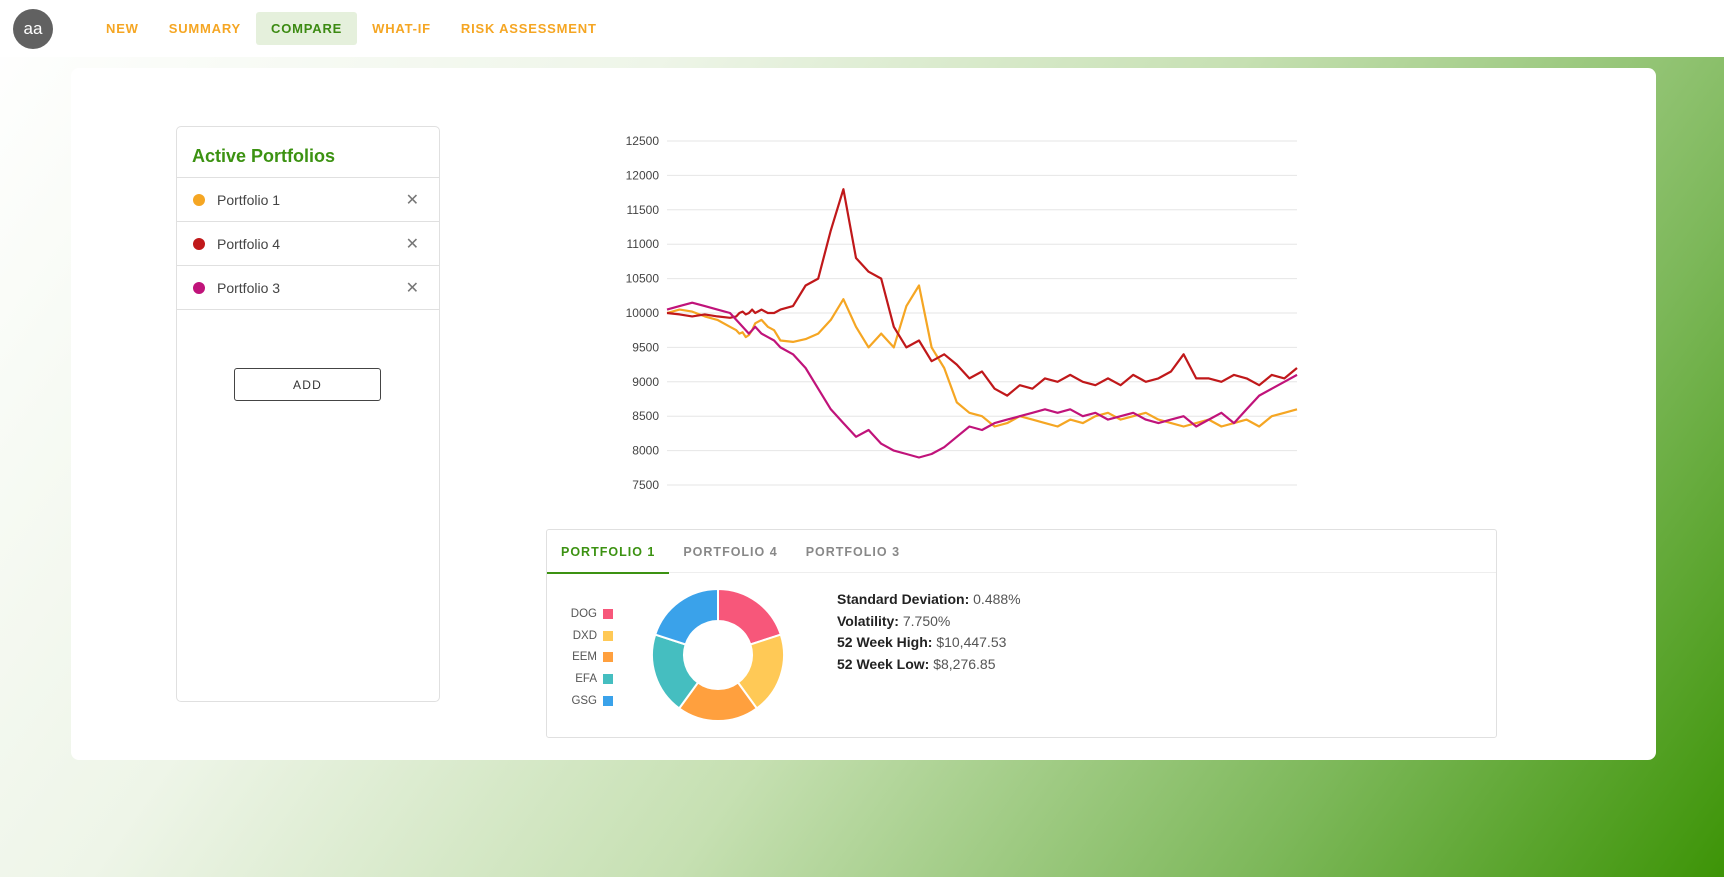 This screenshot has width=1724, height=877. Describe the element at coordinates (584, 700) in the screenshot. I see `legend-label: GSG` at that location.